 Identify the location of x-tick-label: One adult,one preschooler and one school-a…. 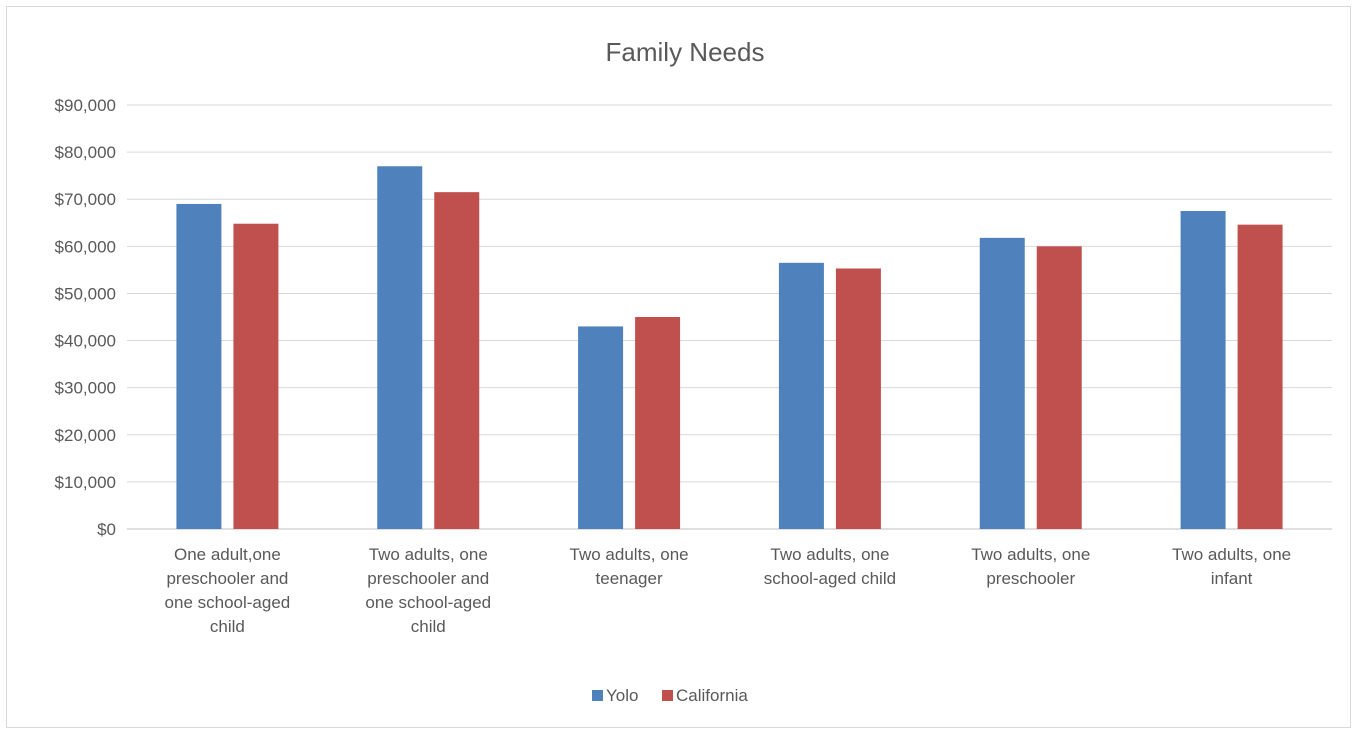
(228, 590).